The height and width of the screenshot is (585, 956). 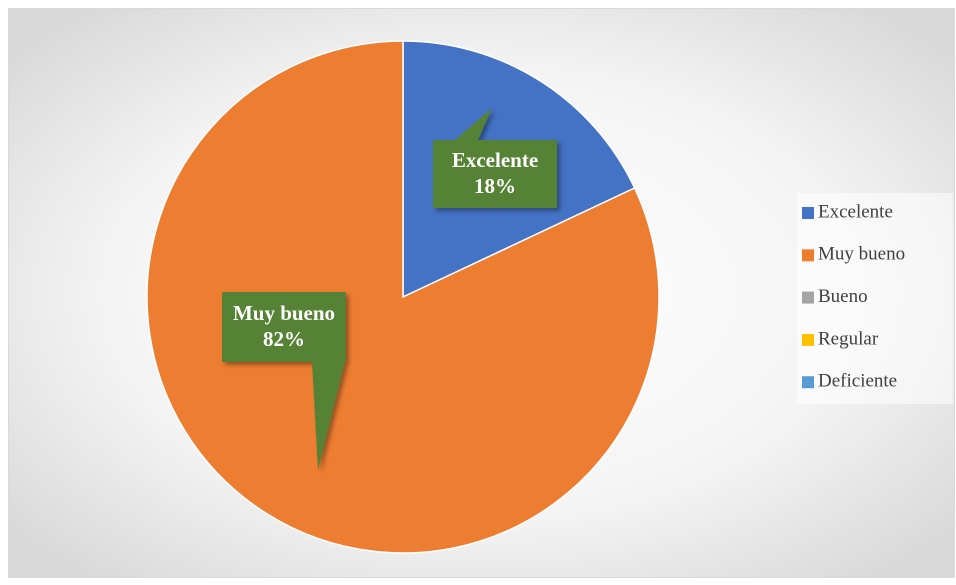 I want to click on label-category: Excelente, so click(x=495, y=160).